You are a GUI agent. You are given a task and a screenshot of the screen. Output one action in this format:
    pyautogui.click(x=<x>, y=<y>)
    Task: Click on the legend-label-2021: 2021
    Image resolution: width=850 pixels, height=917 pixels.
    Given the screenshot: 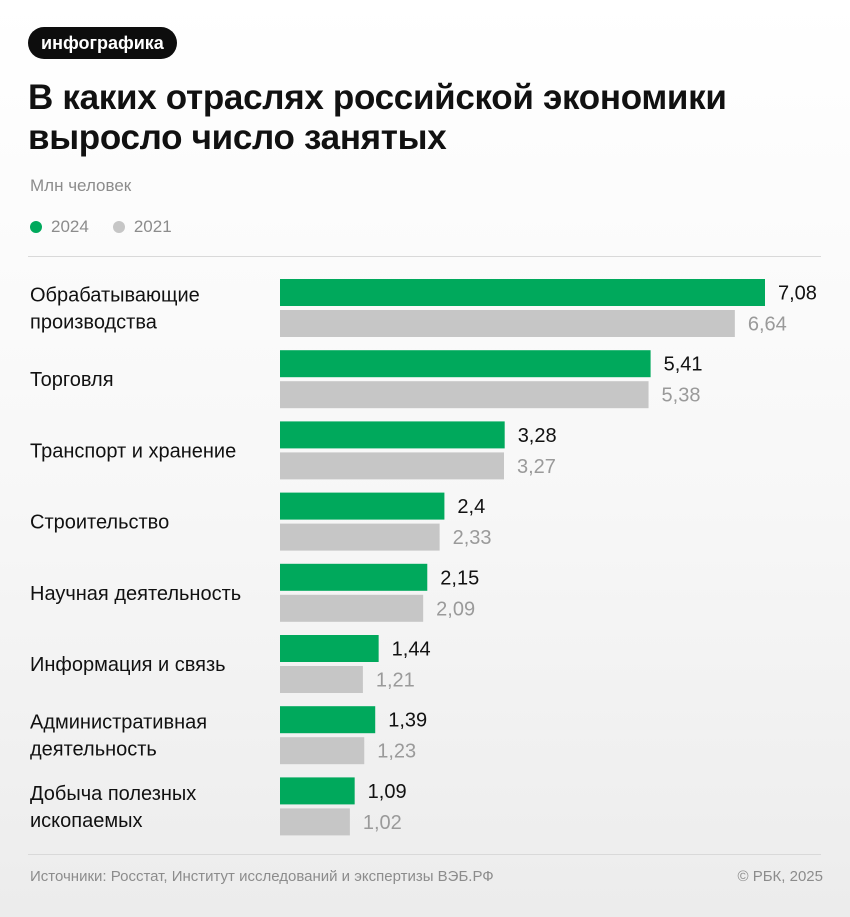 What is the action you would take?
    pyautogui.click(x=152, y=226)
    